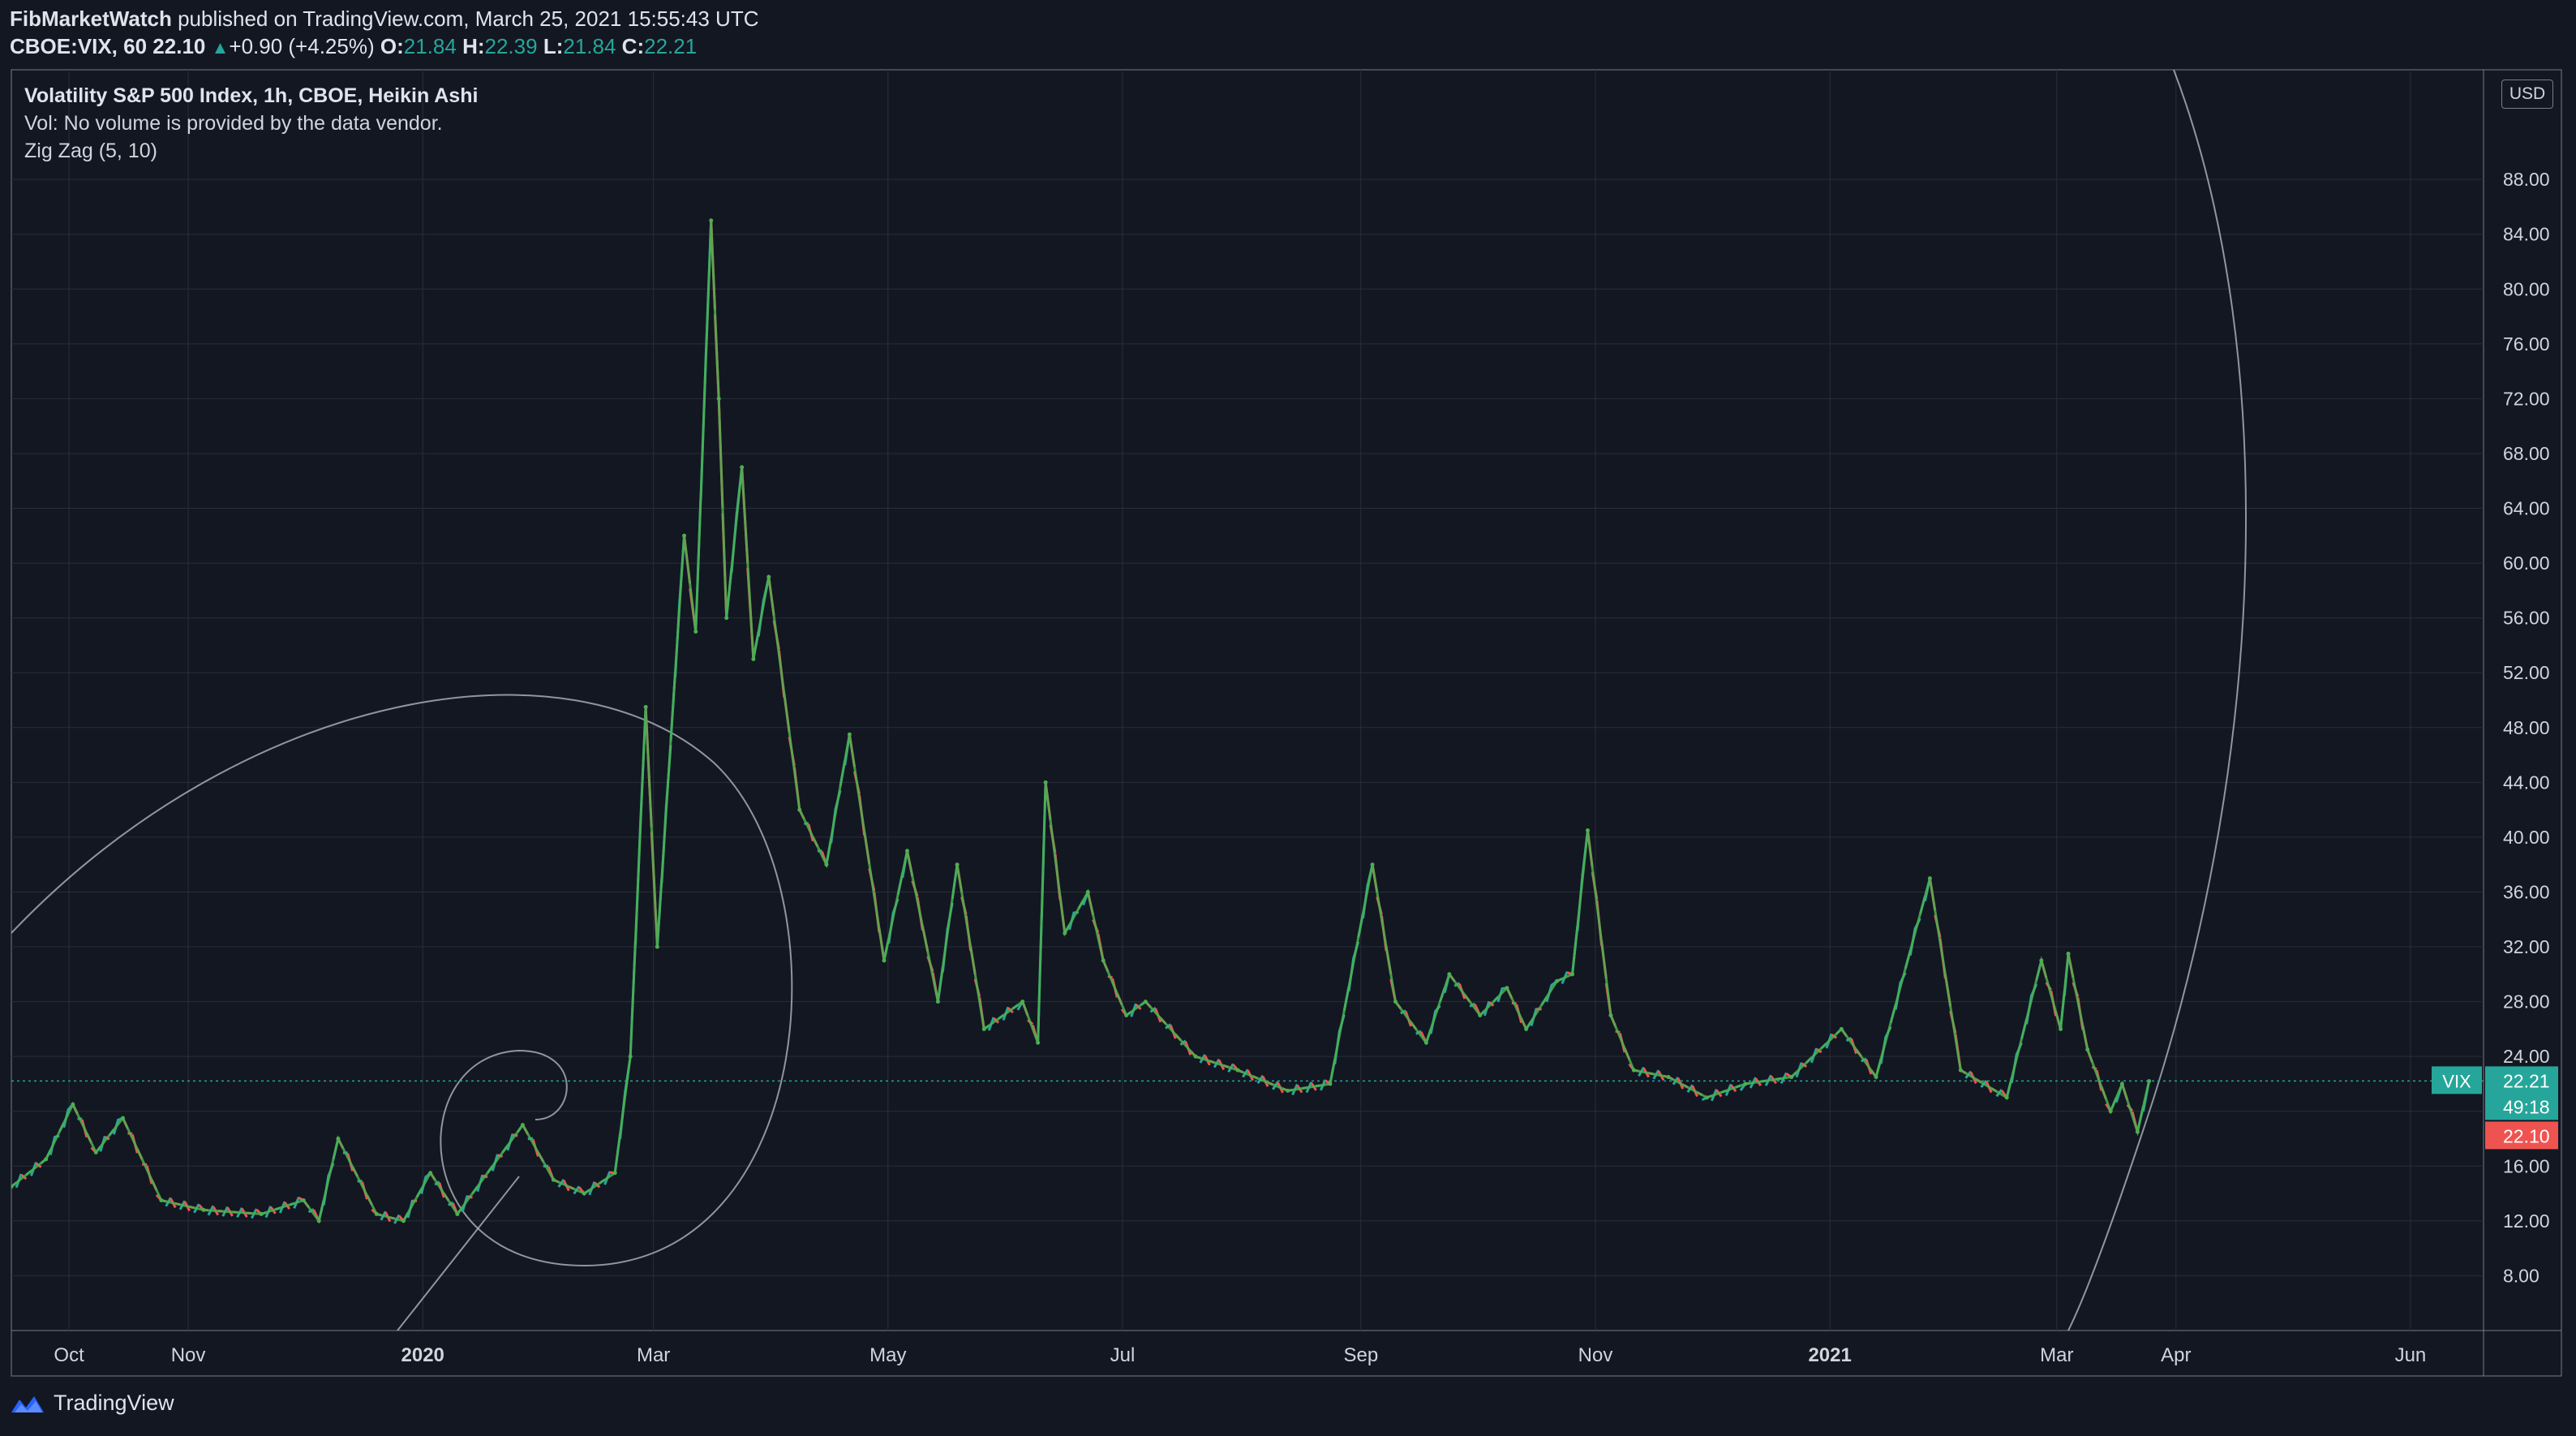  What do you see at coordinates (2526, 1106) in the screenshot?
I see `countdown-label: 49:18` at bounding box center [2526, 1106].